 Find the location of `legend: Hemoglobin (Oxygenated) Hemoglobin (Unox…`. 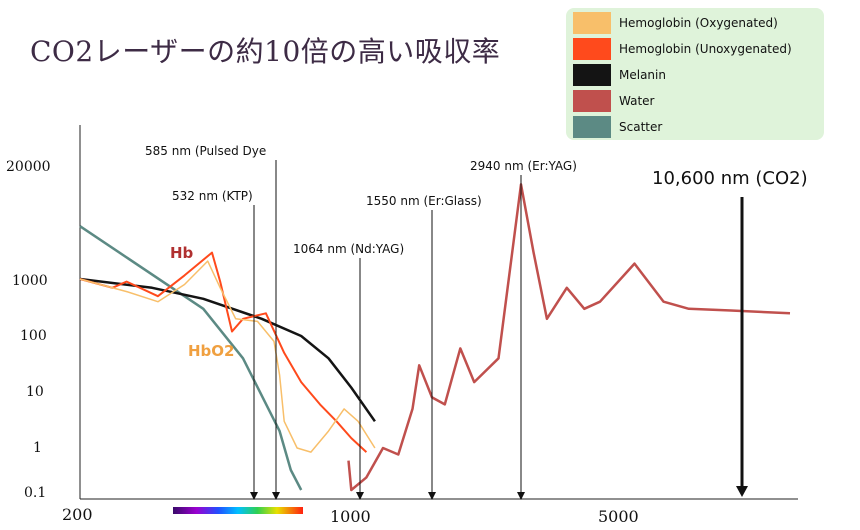

legend: Hemoglobin (Oxygenated) Hemoglobin (Unox… is located at coordinates (695, 74).